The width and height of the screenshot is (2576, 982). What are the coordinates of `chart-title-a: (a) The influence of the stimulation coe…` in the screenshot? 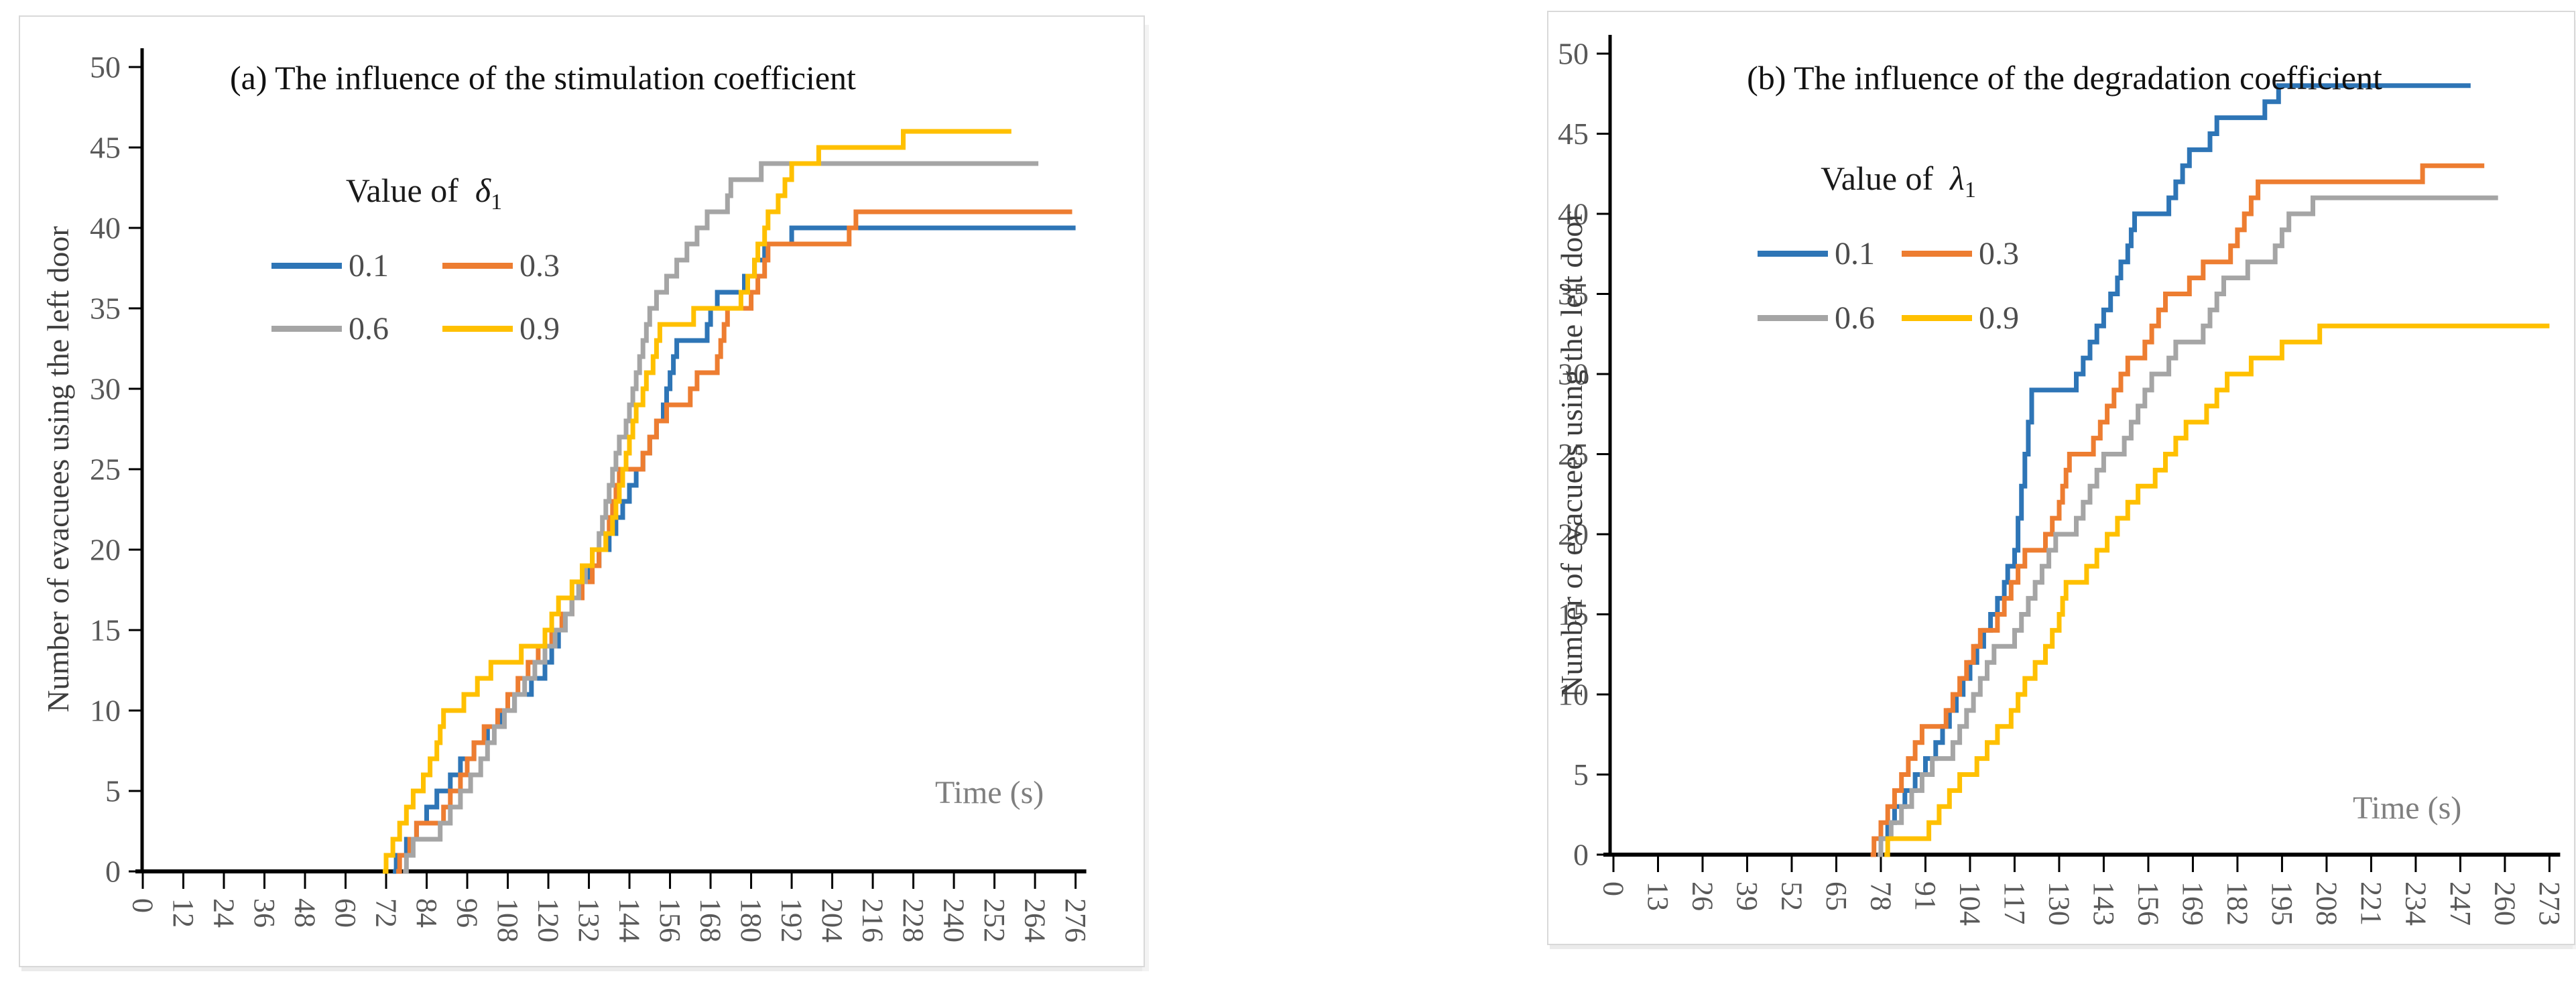 It's located at (543, 78).